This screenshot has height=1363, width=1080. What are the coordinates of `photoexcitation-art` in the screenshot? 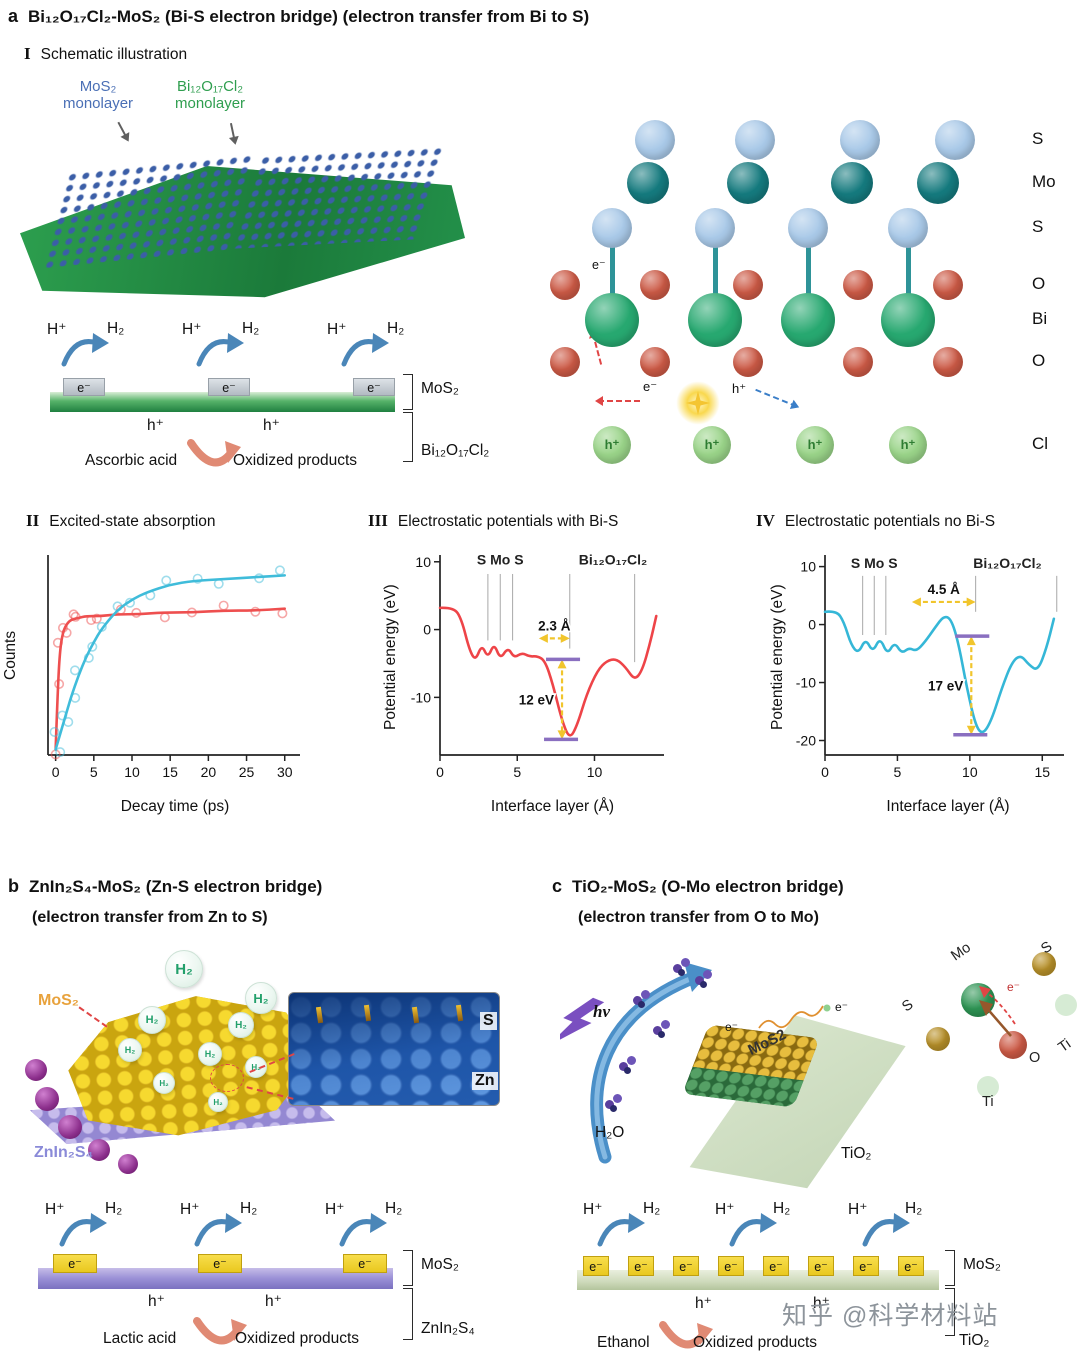 It's located at (636, 1063).